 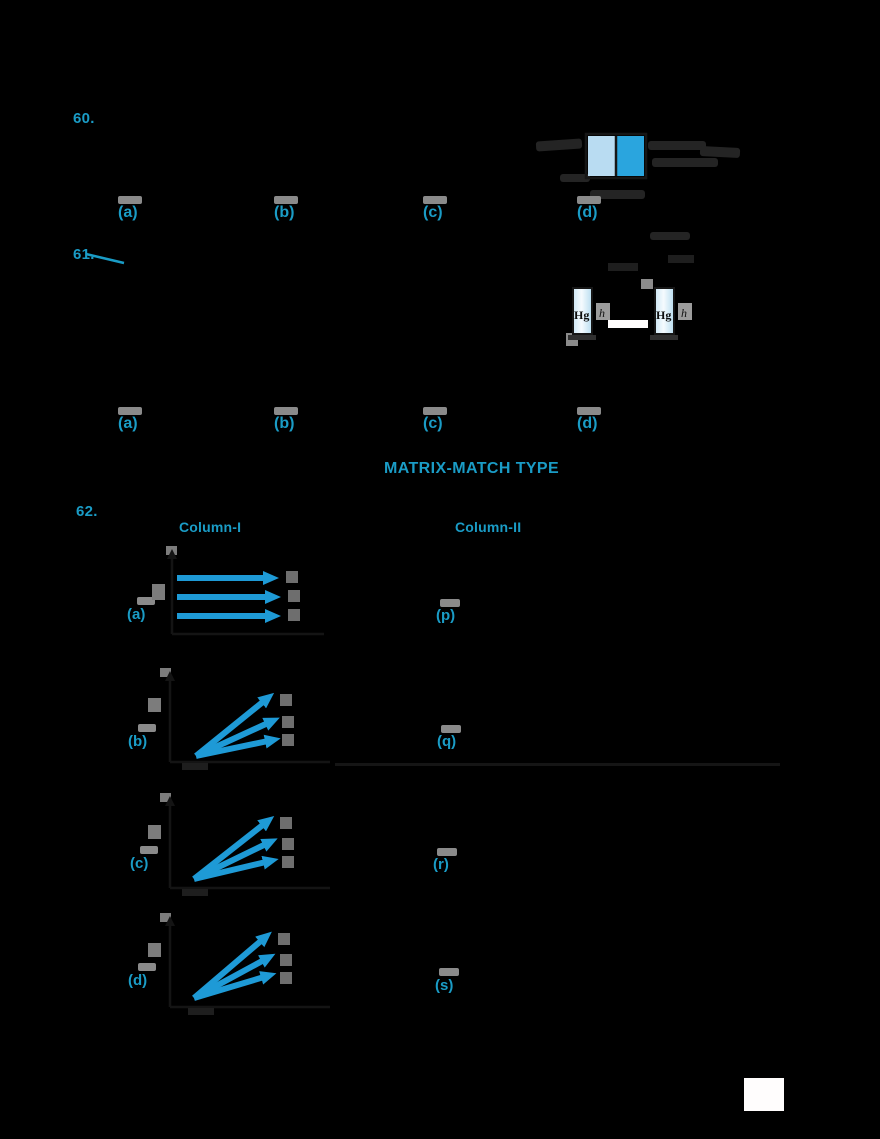 I want to click on mercury-label-b: Hg, so click(x=663, y=315).